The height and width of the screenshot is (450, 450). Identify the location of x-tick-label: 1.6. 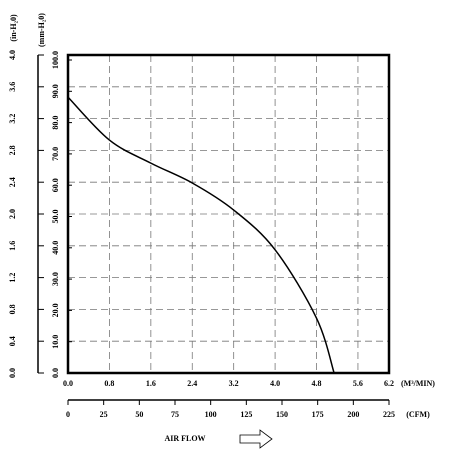
(151, 383).